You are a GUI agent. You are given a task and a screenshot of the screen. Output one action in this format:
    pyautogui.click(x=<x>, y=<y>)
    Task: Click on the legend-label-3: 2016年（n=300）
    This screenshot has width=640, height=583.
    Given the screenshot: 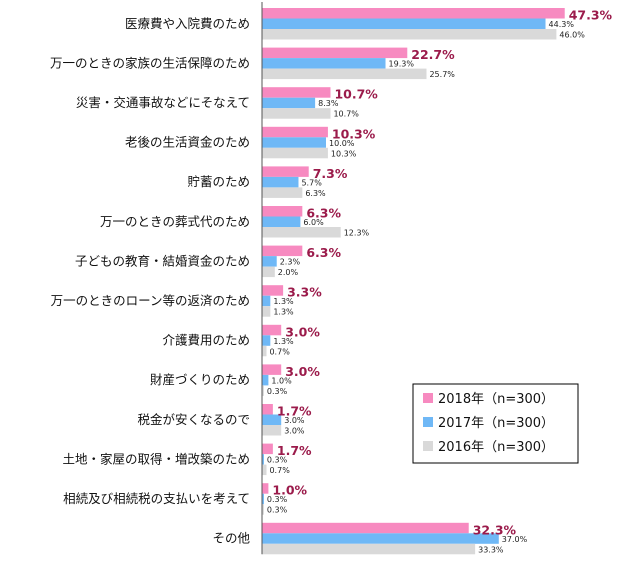 What is the action you would take?
    pyautogui.click(x=496, y=447)
    